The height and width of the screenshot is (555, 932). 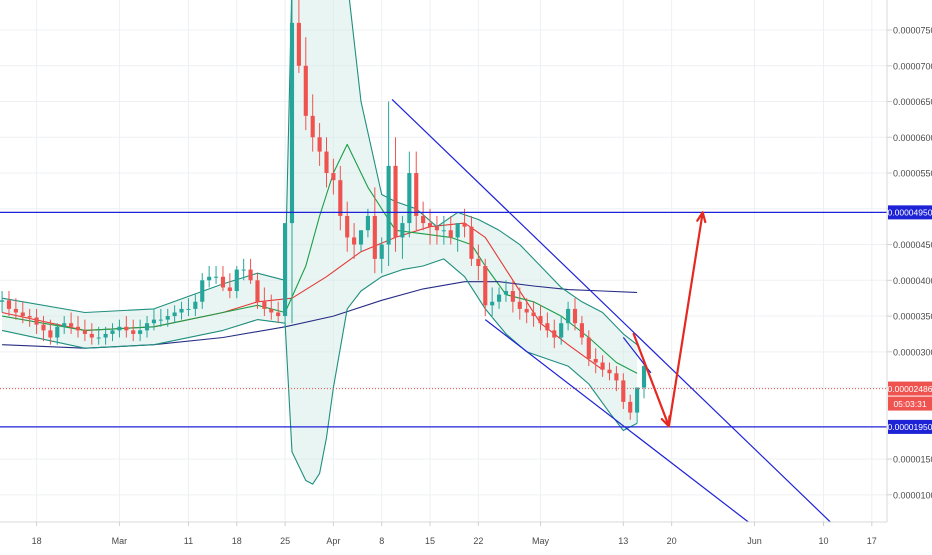 What do you see at coordinates (701, 217) in the screenshot?
I see `arrow-up-head` at bounding box center [701, 217].